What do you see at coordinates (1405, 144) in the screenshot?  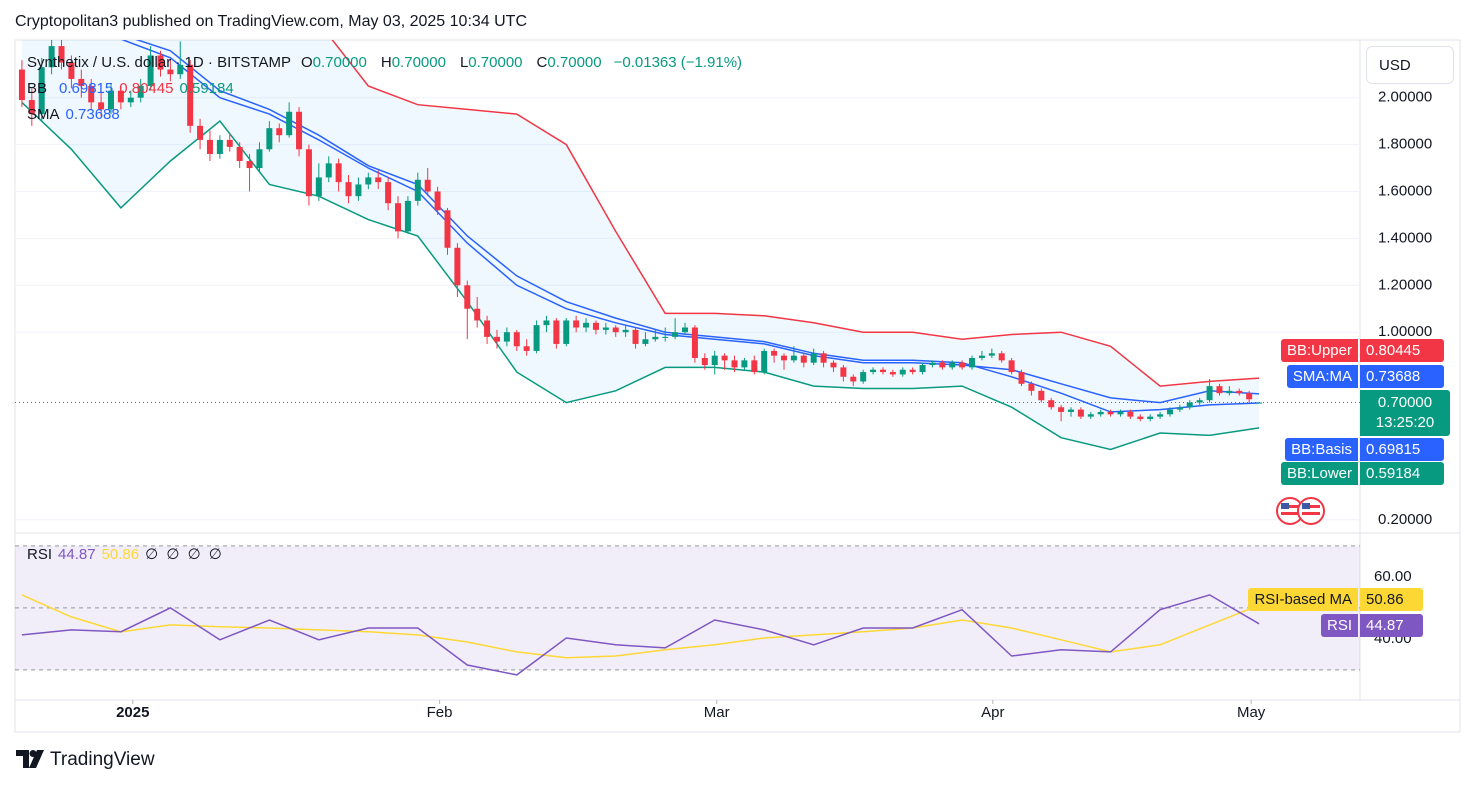 I see `y-tick-label: 1.80000` at bounding box center [1405, 144].